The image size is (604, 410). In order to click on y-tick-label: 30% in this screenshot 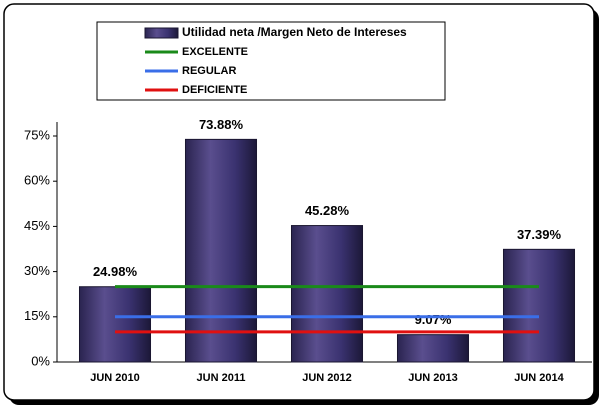, I will do `click(37, 270)`.